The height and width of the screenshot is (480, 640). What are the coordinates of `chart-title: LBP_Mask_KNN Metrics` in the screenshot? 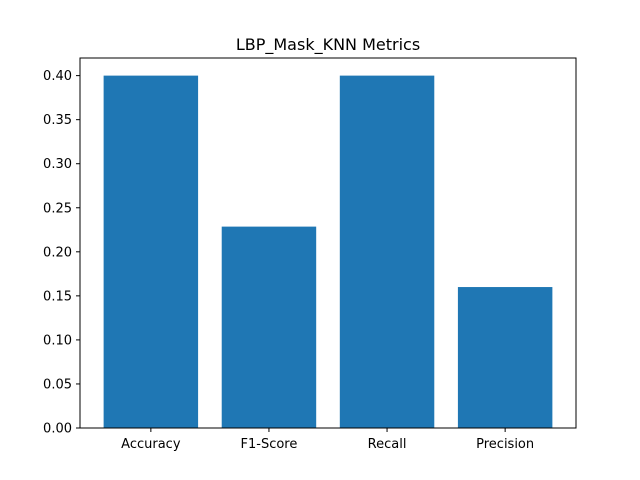 It's located at (328, 45).